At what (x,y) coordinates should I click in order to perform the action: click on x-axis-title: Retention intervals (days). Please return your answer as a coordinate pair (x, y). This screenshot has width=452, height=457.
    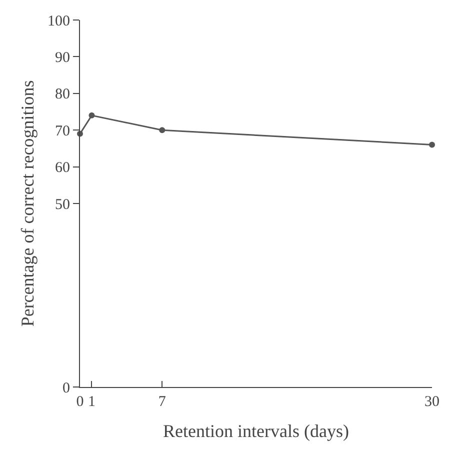
    Looking at the image, I should click on (256, 431).